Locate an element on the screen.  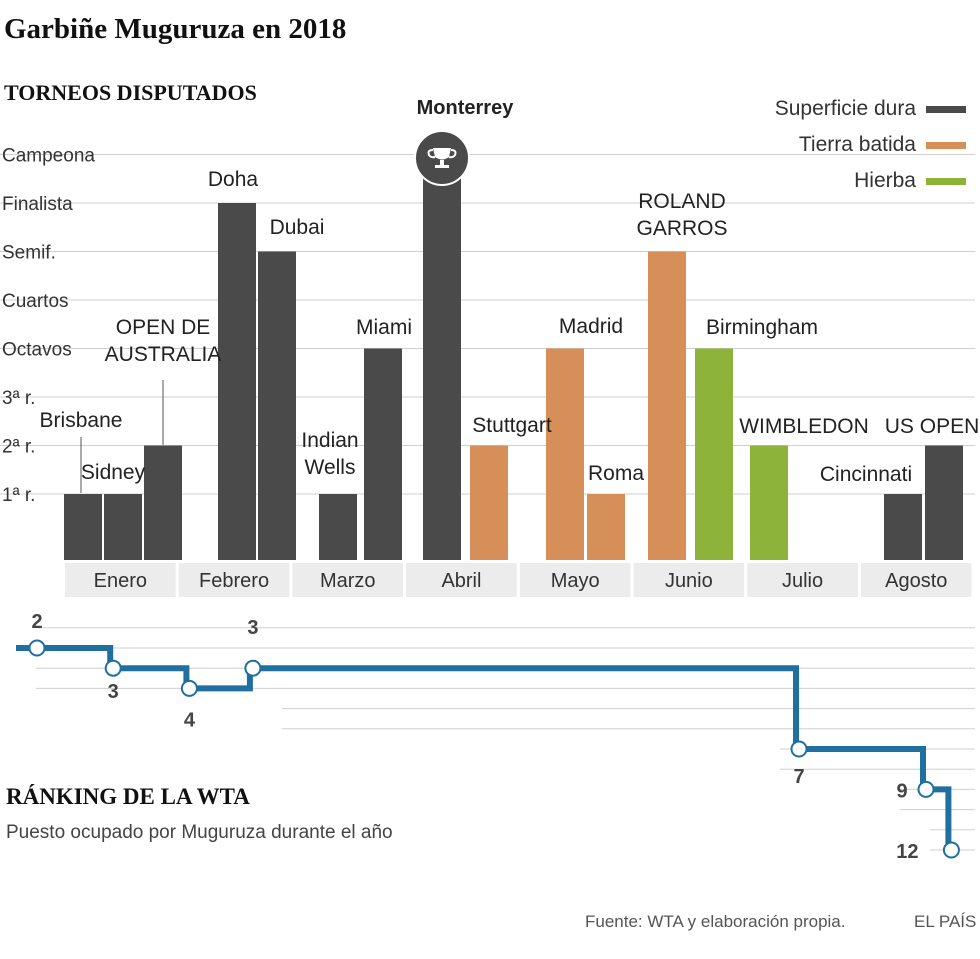
month-band-enero is located at coordinates (120, 580).